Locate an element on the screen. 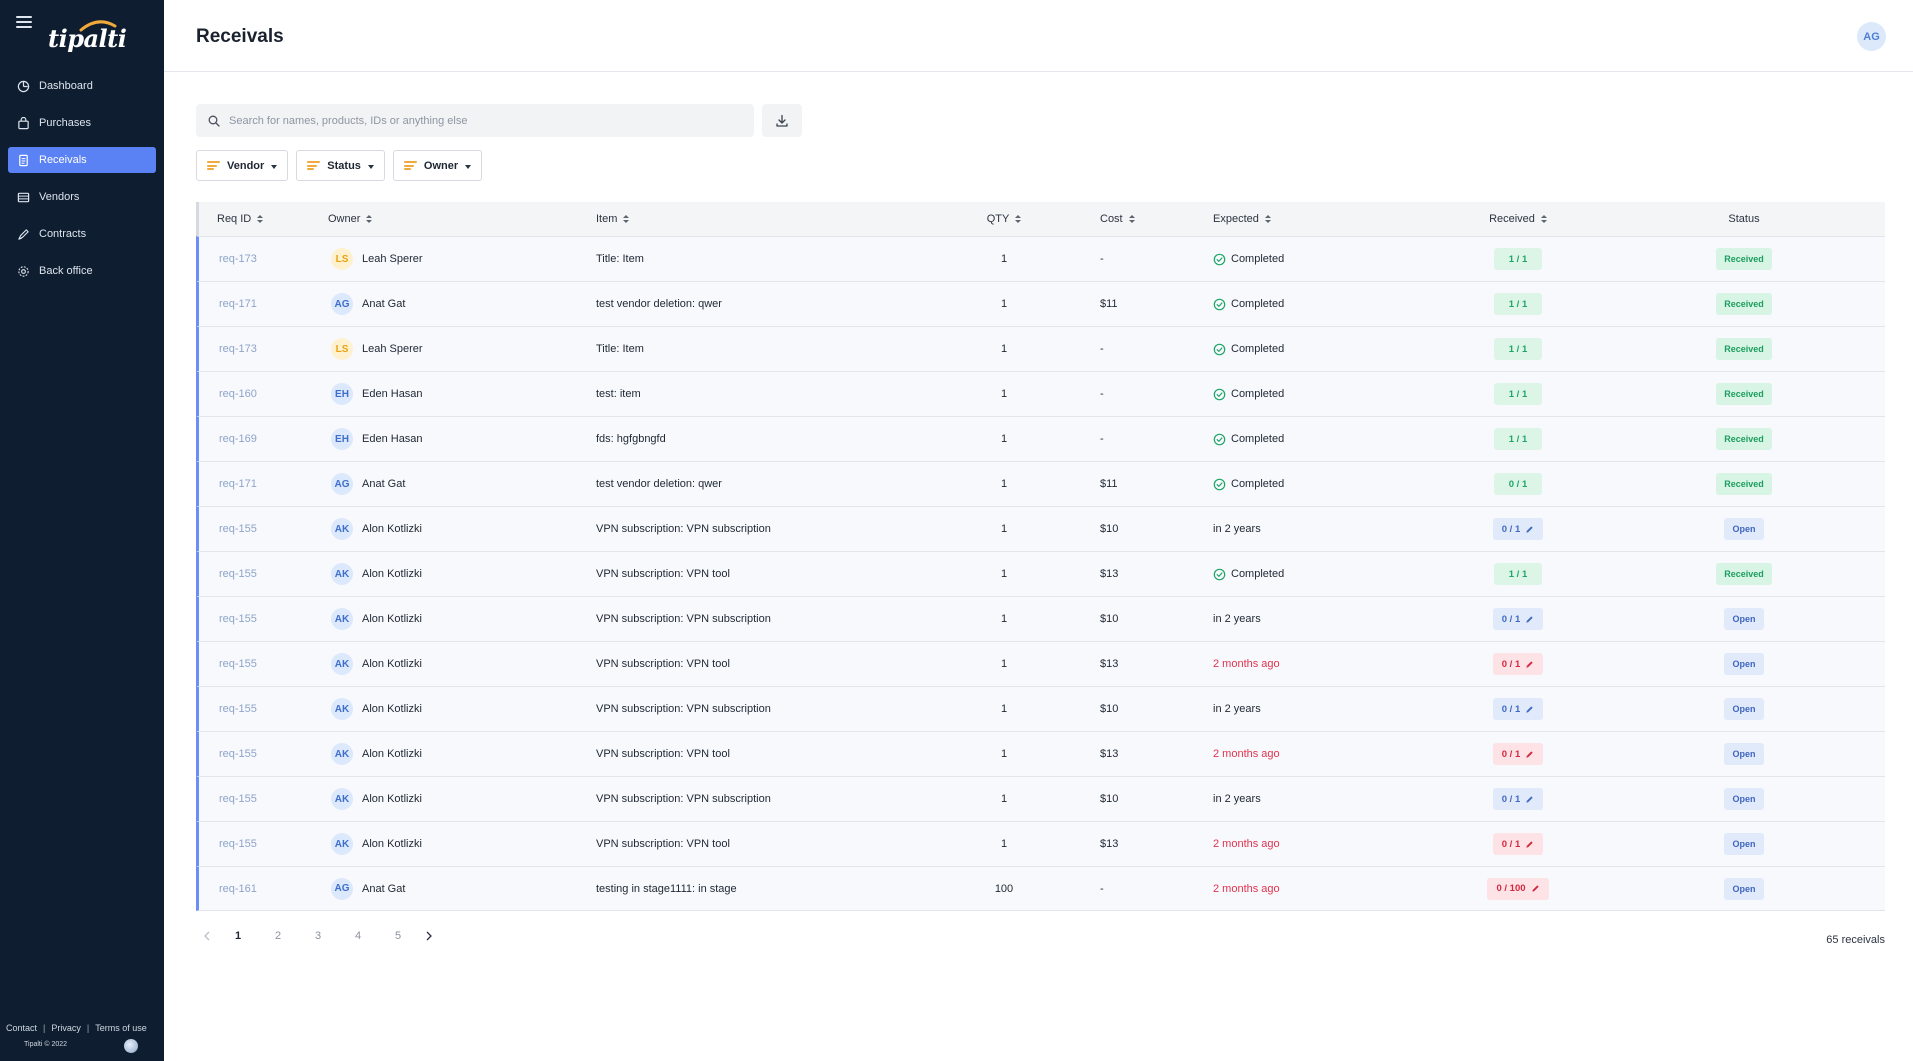  req-id-link: req-169 is located at coordinates (238, 439).